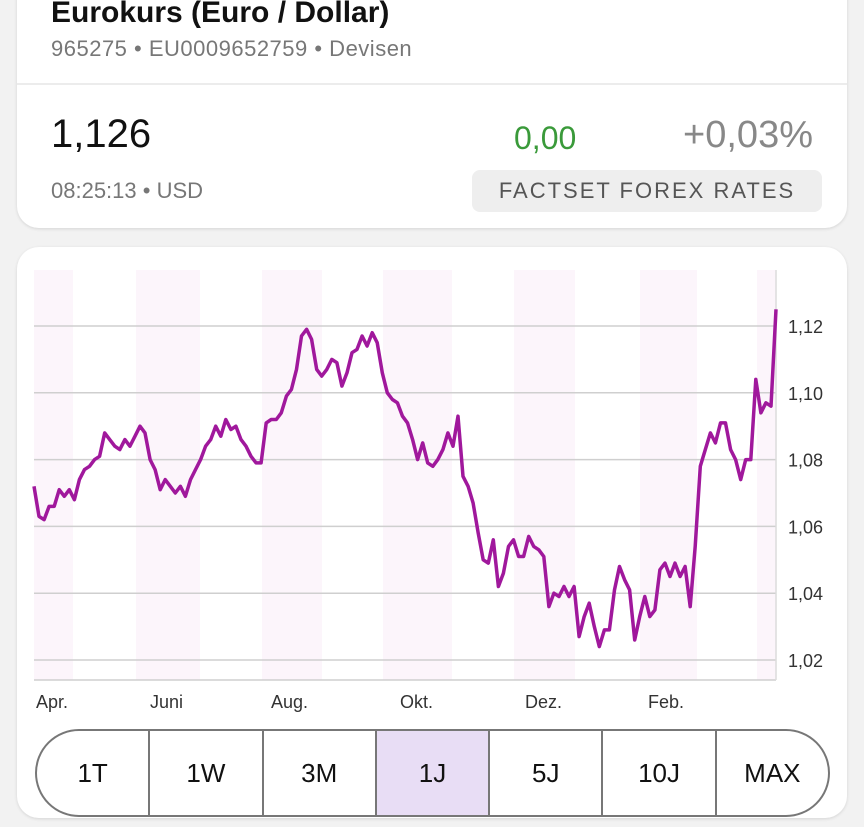 This screenshot has width=864, height=827. I want to click on x-tick-label: Apr., so click(52, 702).